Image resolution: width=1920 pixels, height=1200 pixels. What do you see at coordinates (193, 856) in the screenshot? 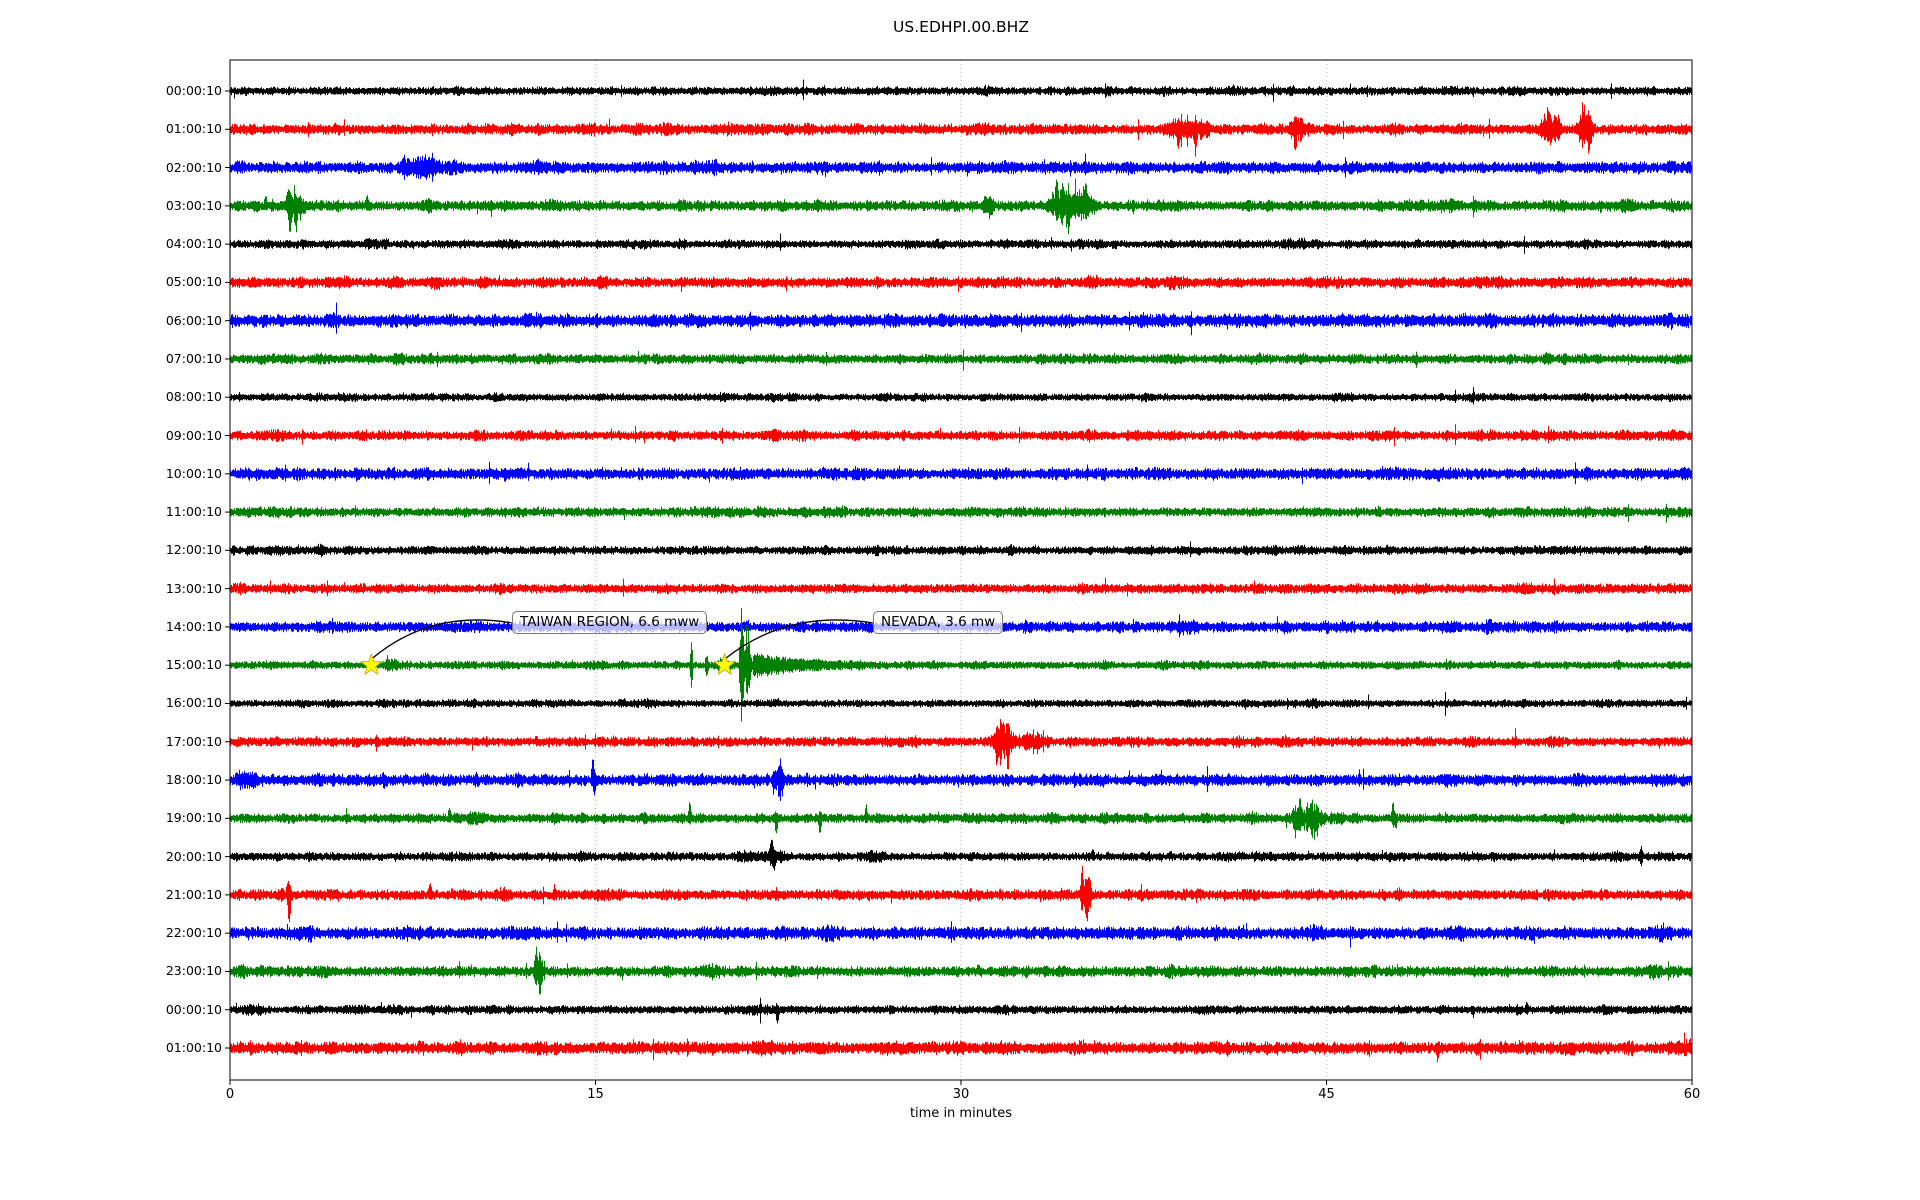
I see `row-label: 20:00:10` at bounding box center [193, 856].